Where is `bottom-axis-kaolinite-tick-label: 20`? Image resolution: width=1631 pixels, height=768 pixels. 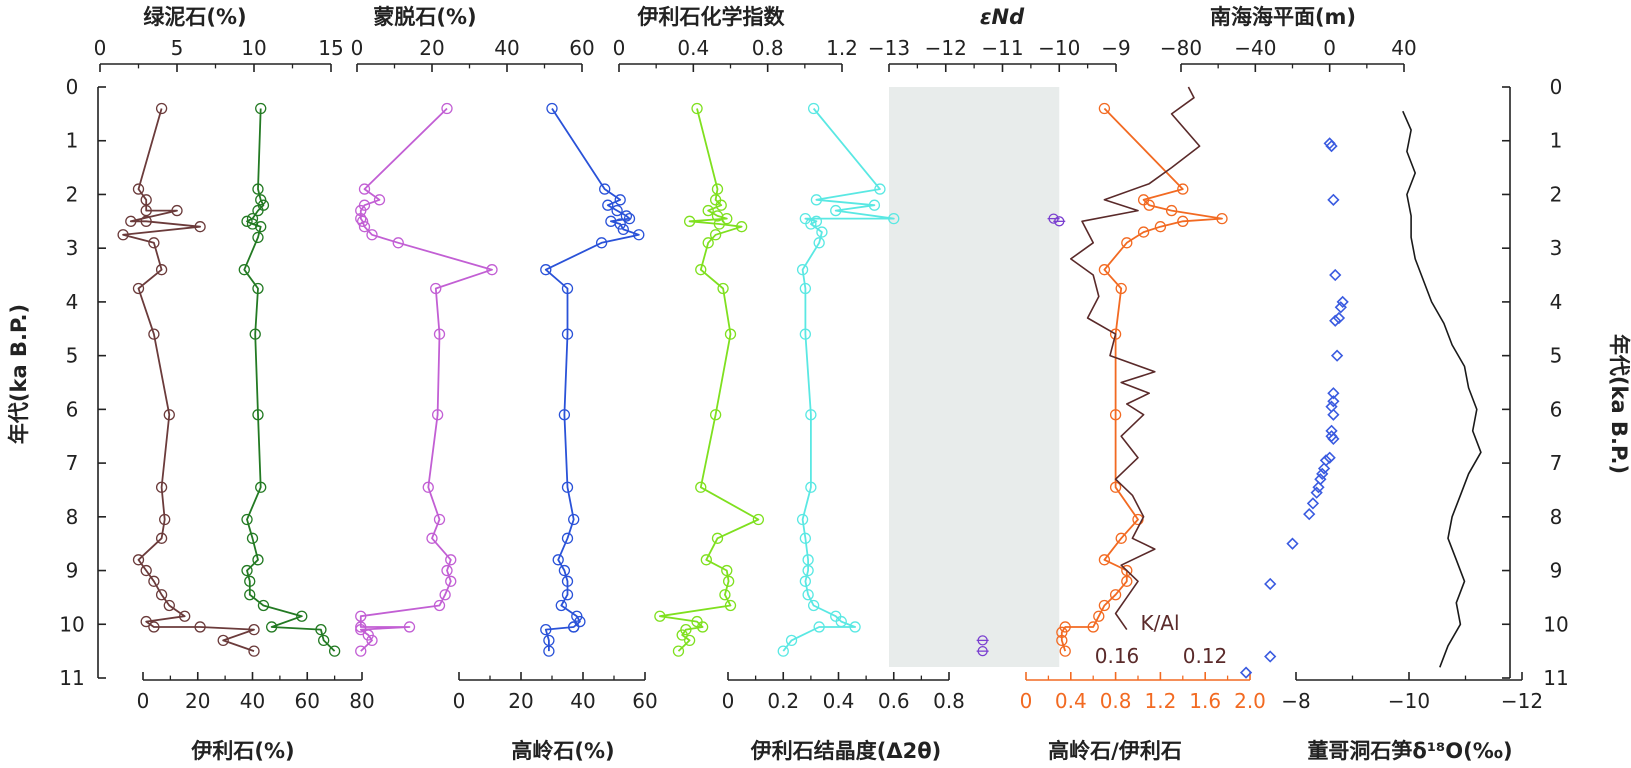 bottom-axis-kaolinite-tick-label: 20 is located at coordinates (520, 701).